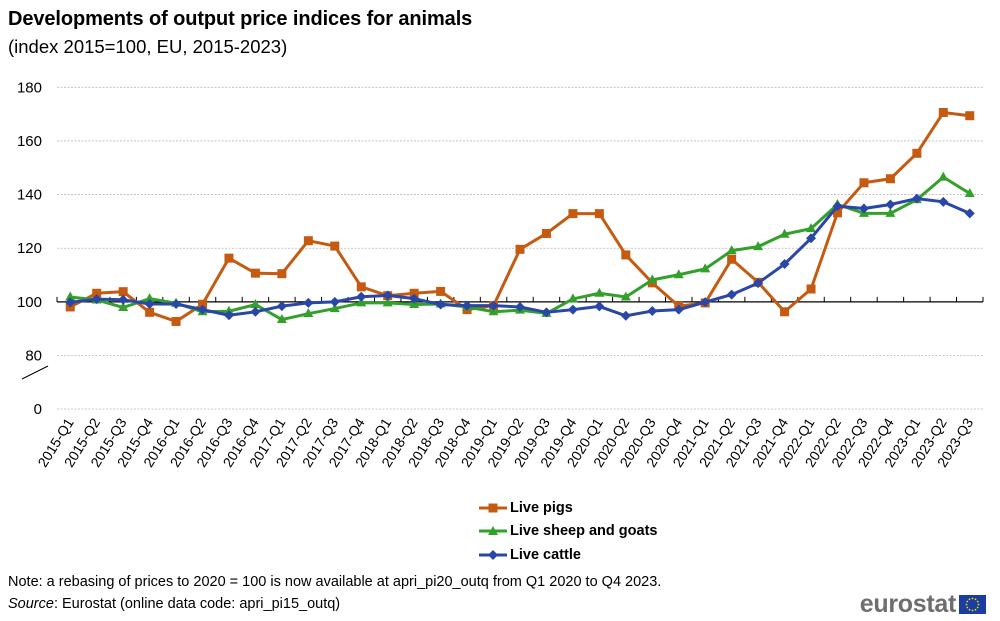 This screenshot has width=1000, height=621. I want to click on y-tick-label: 0, so click(38, 409).